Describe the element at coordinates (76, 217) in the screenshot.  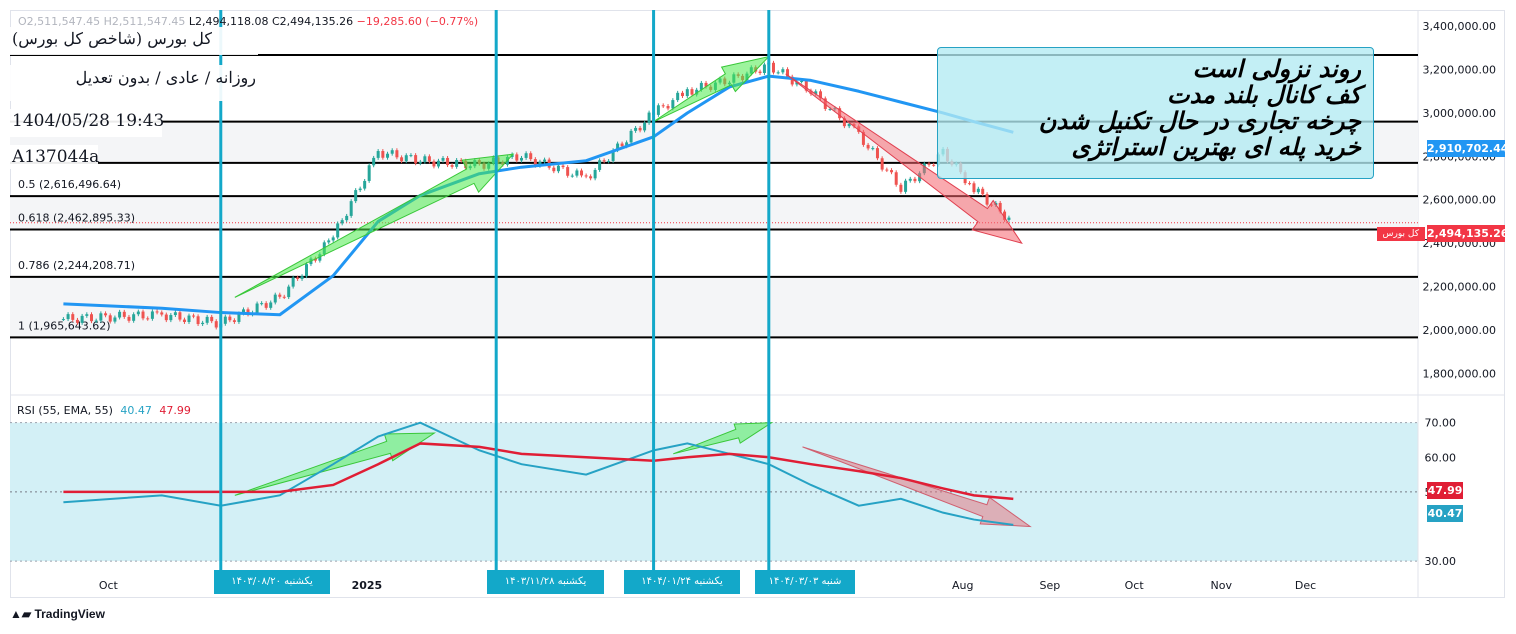
I see `fib-level-label: 0.618 (2,462,895.33)` at that location.